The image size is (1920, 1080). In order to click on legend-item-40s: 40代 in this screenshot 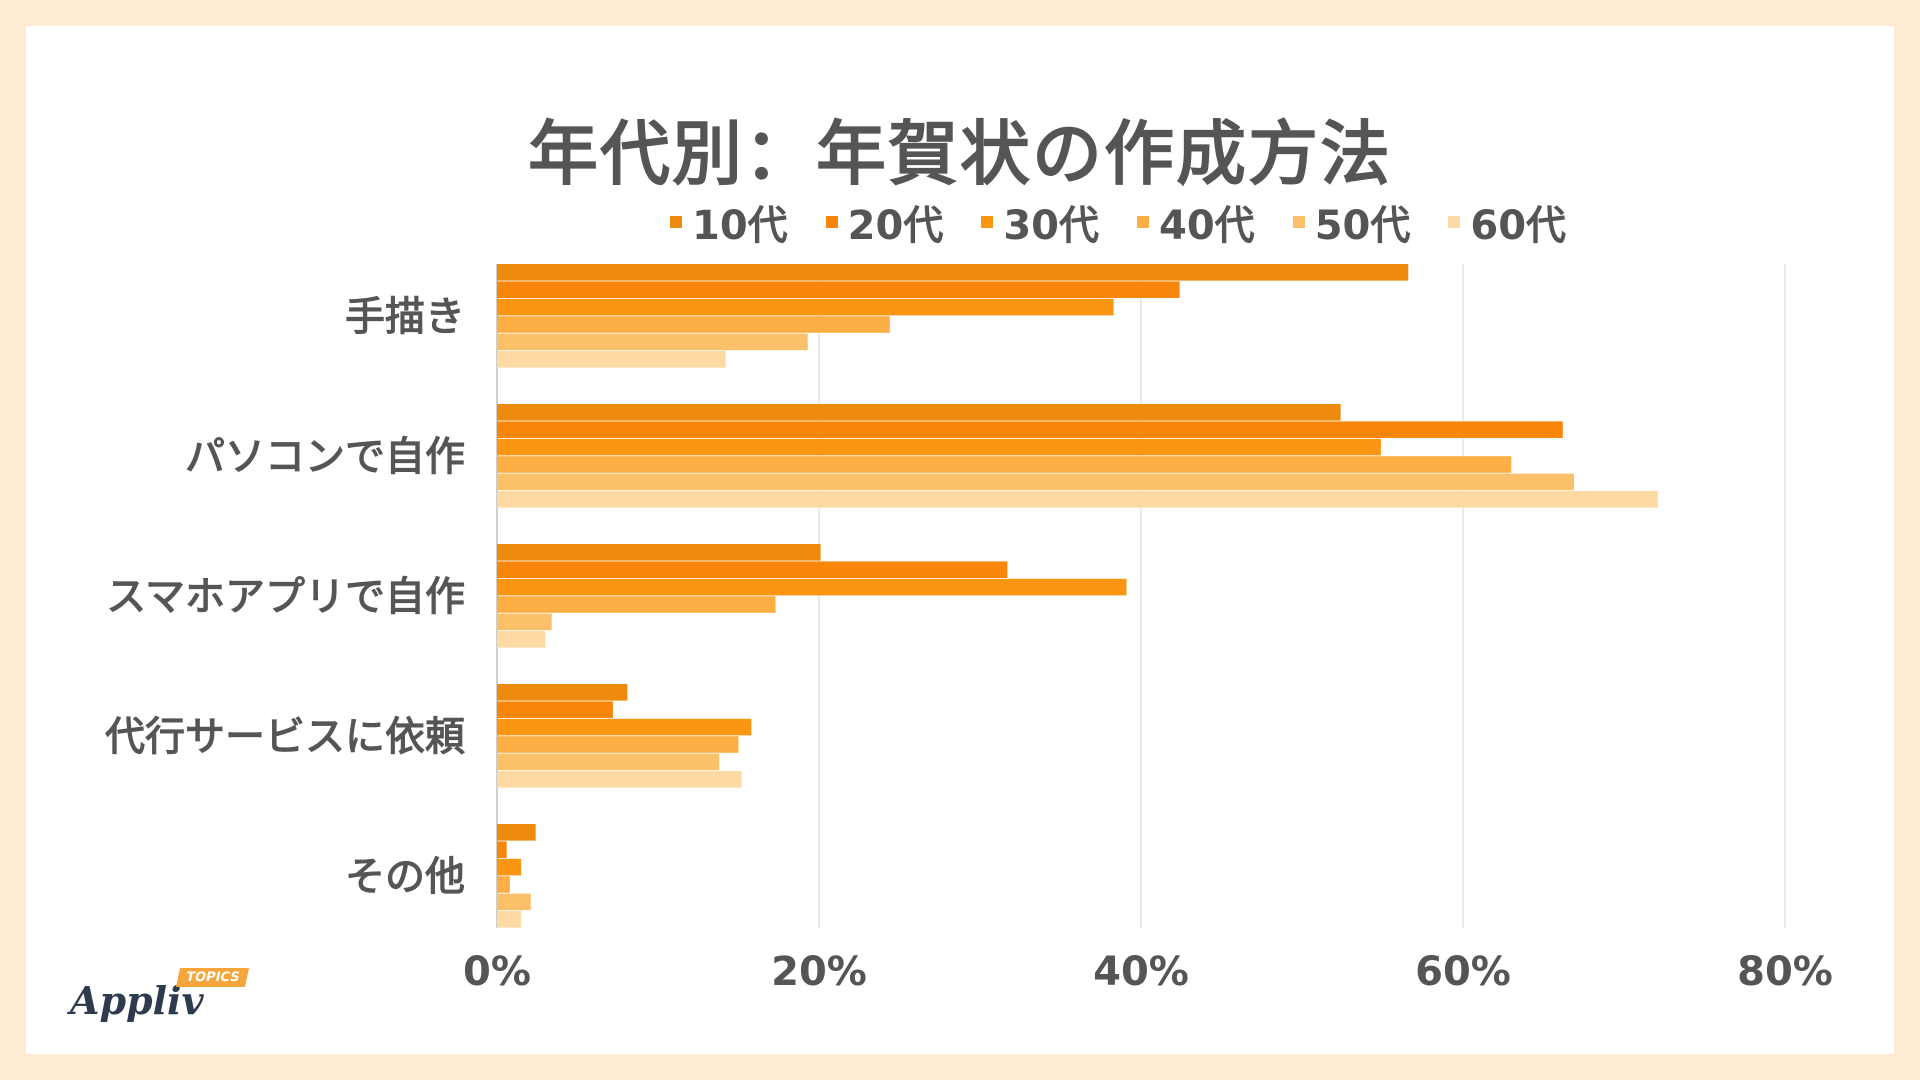, I will do `click(1196, 222)`.